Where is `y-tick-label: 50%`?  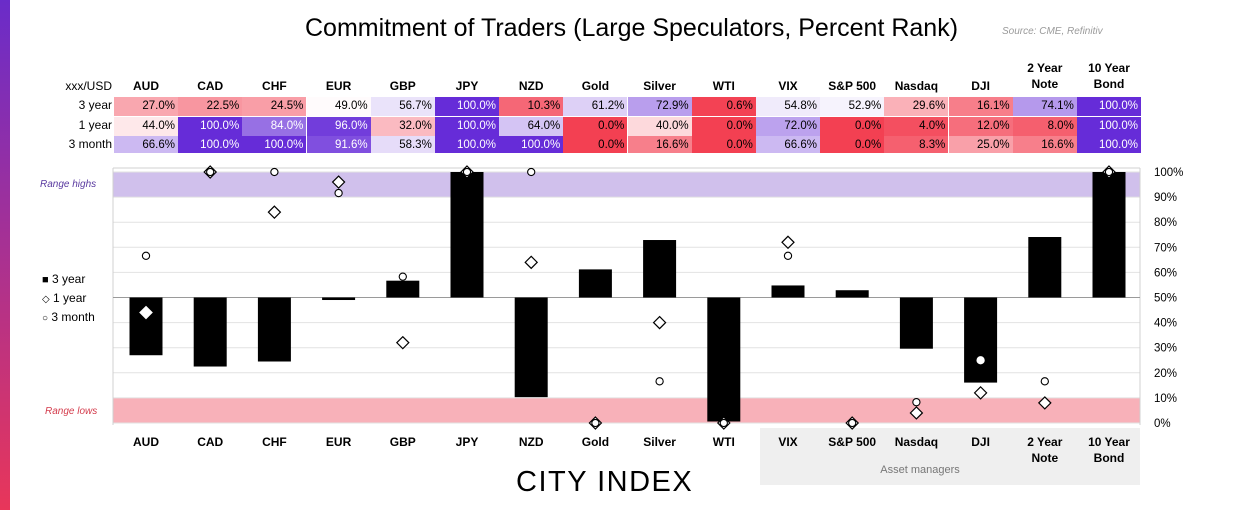
y-tick-label: 50% is located at coordinates (1165, 299).